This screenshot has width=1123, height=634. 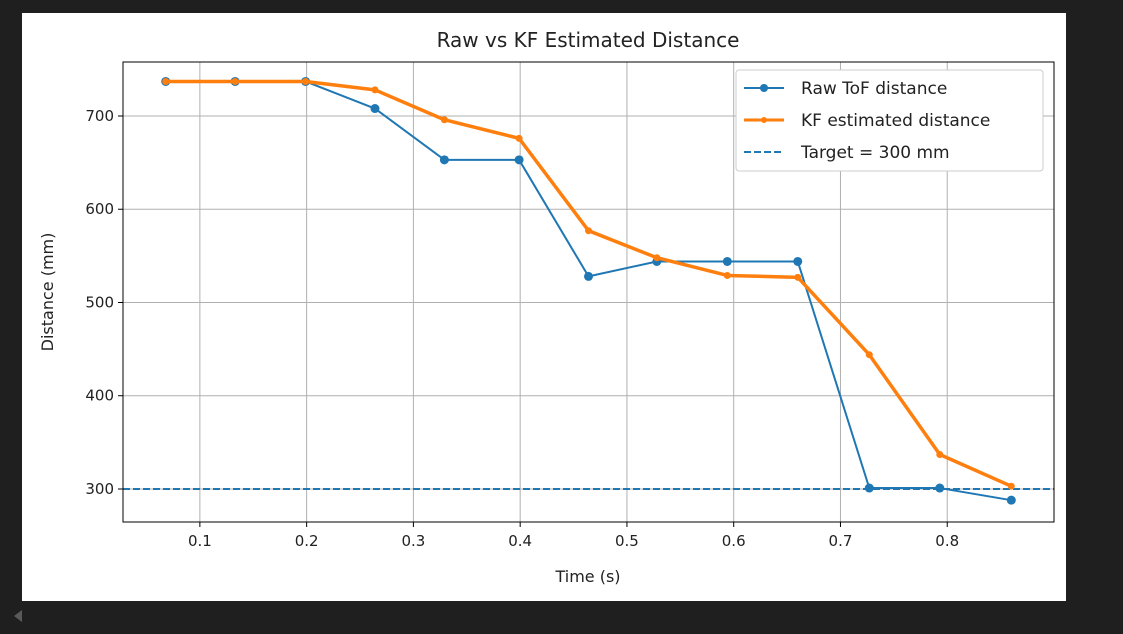 I want to click on legend-box, so click(x=889, y=120).